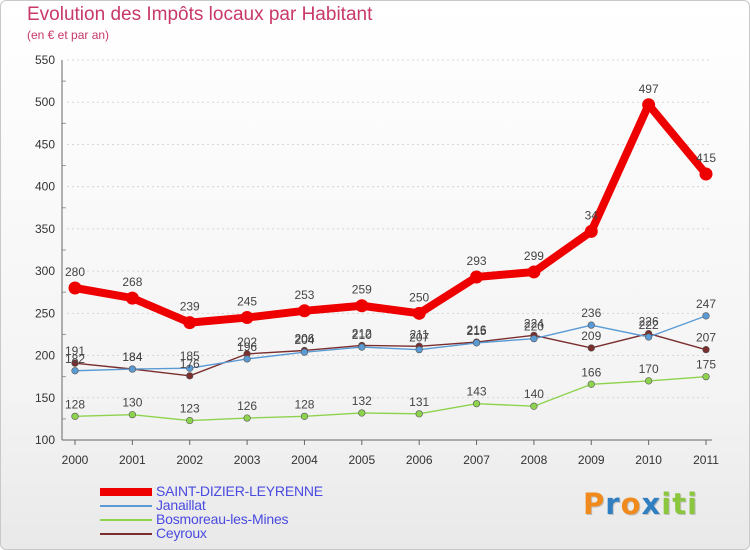  I want to click on data-label-janaillat-2009: 236, so click(591, 313).